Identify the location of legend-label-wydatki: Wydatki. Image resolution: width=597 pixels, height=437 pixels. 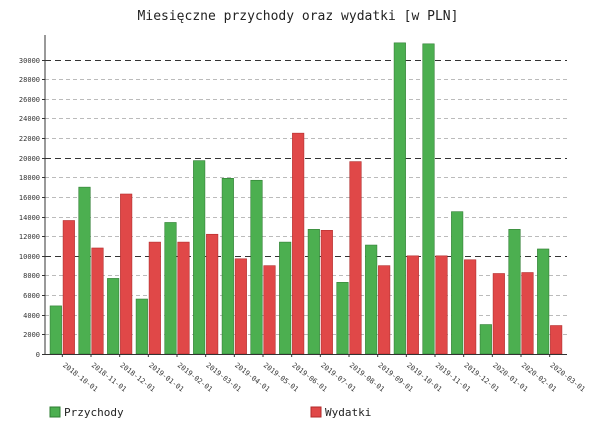
(348, 412).